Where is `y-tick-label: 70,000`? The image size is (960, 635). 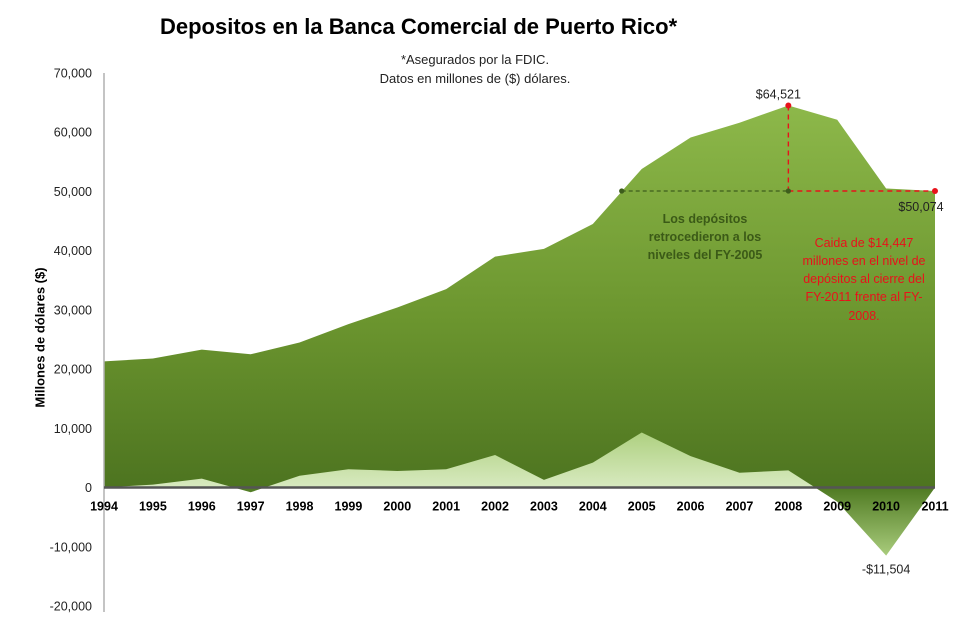
y-tick-label: 70,000 is located at coordinates (73, 74).